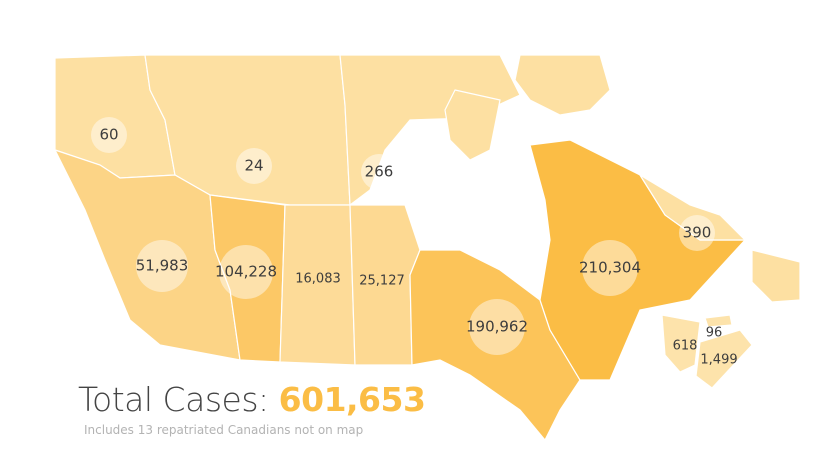 This screenshot has height=457, width=820. I want to click on case-label-new-brunswick: 618, so click(685, 346).